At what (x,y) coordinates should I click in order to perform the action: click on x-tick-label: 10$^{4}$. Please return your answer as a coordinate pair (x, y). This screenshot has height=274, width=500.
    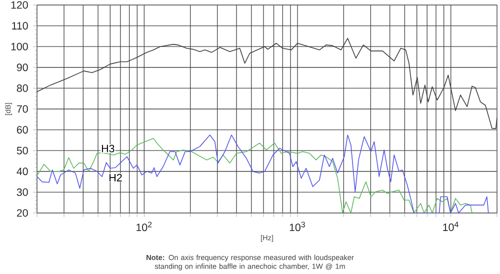
    Looking at the image, I should click on (450, 227).